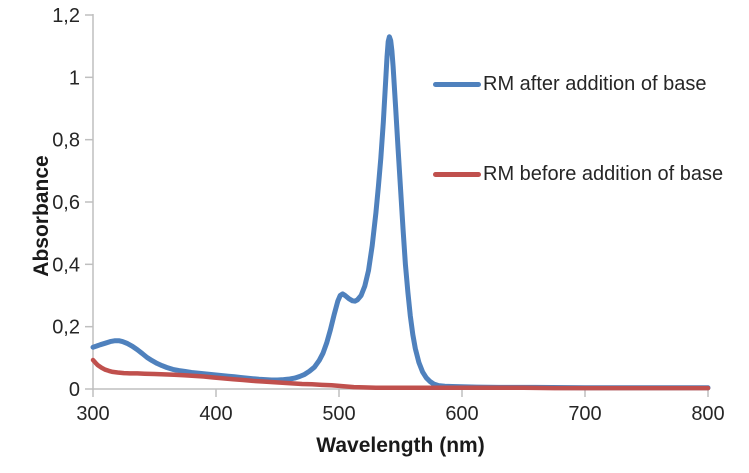 The width and height of the screenshot is (749, 473). What do you see at coordinates (66, 16) in the screenshot?
I see `y-tick-label: 1,2` at bounding box center [66, 16].